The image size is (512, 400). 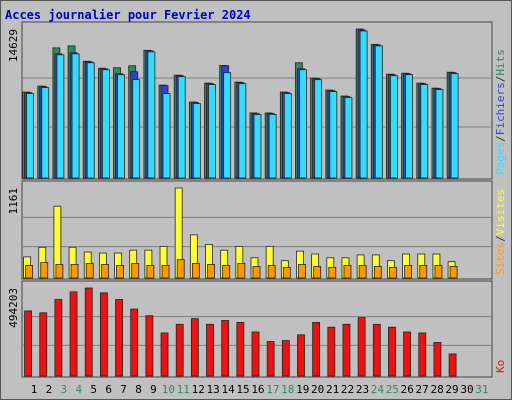 What do you see at coordinates (78, 389) in the screenshot?
I see `x-tick-label: 4` at bounding box center [78, 389].